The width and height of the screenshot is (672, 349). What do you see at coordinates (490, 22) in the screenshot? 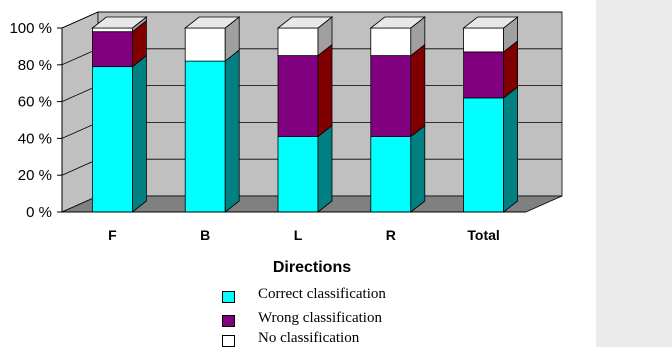
I see `bar-top-total` at bounding box center [490, 22].